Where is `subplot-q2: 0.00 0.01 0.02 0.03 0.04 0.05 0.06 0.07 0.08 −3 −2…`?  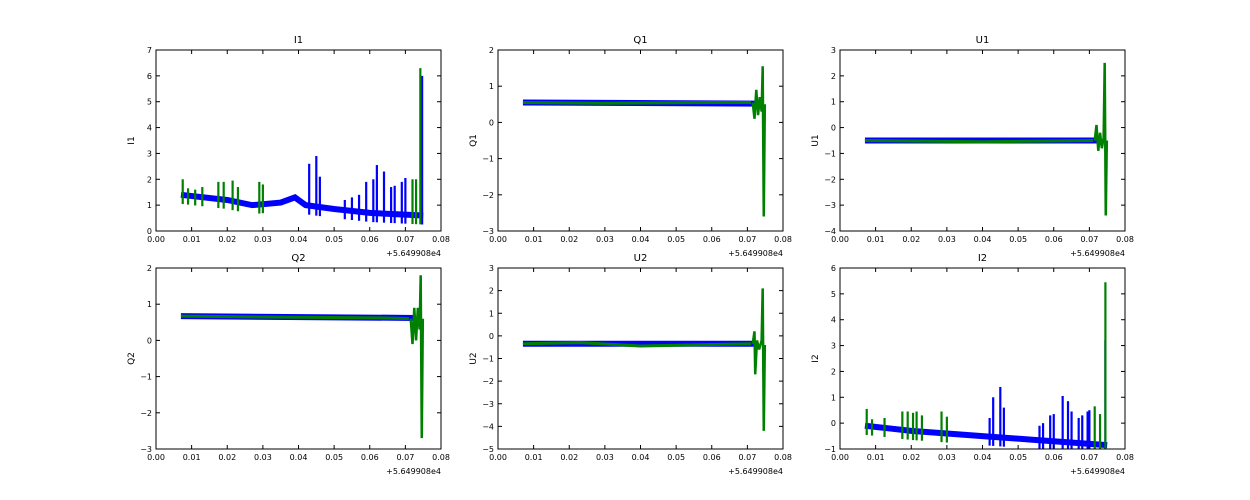
subplot-q2: 0.00 0.01 0.02 0.03 0.04 0.05 0.06 0.07 0.08 −3 −2… is located at coordinates (288, 364).